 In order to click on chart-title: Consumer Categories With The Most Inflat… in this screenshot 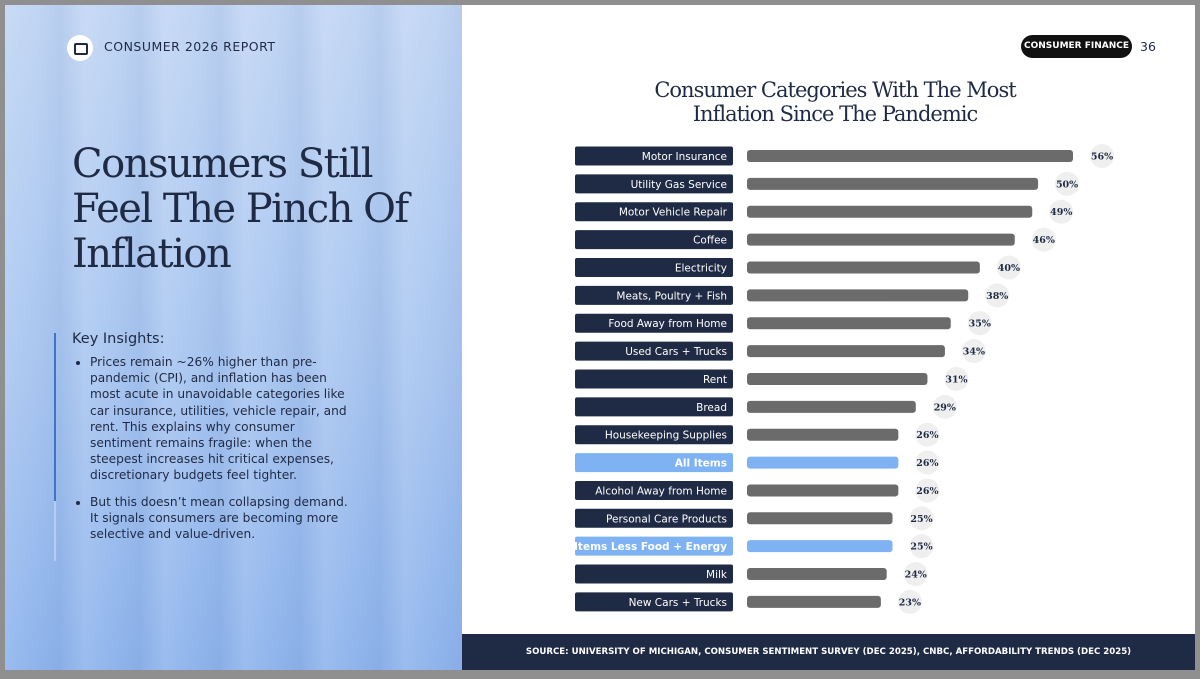, I will do `click(835, 102)`.